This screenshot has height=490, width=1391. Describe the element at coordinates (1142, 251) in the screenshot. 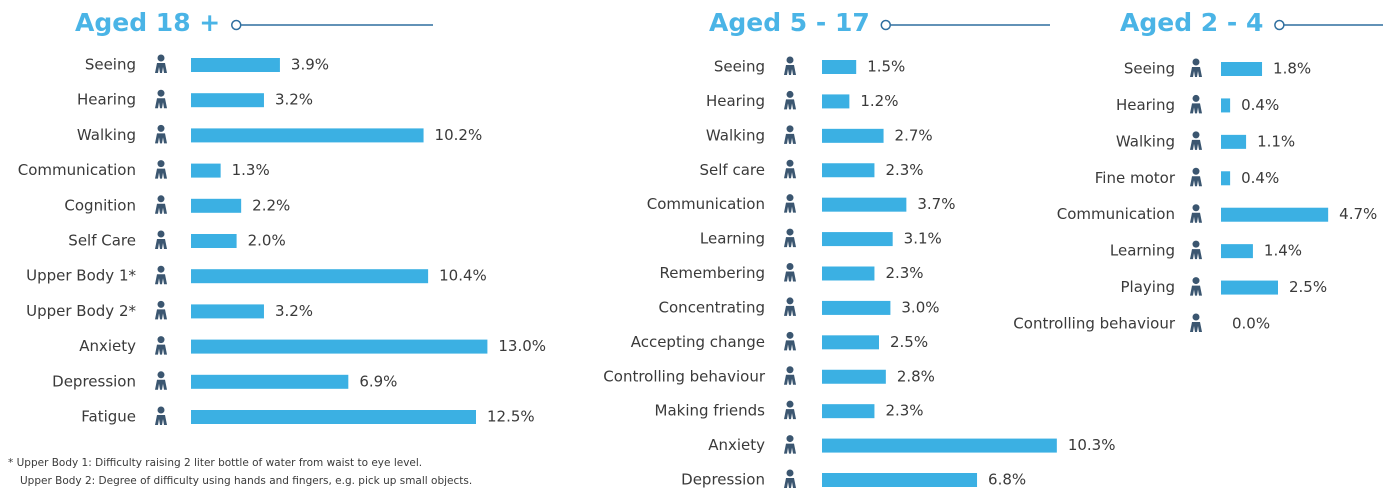

I see `category-label: Learning` at that location.